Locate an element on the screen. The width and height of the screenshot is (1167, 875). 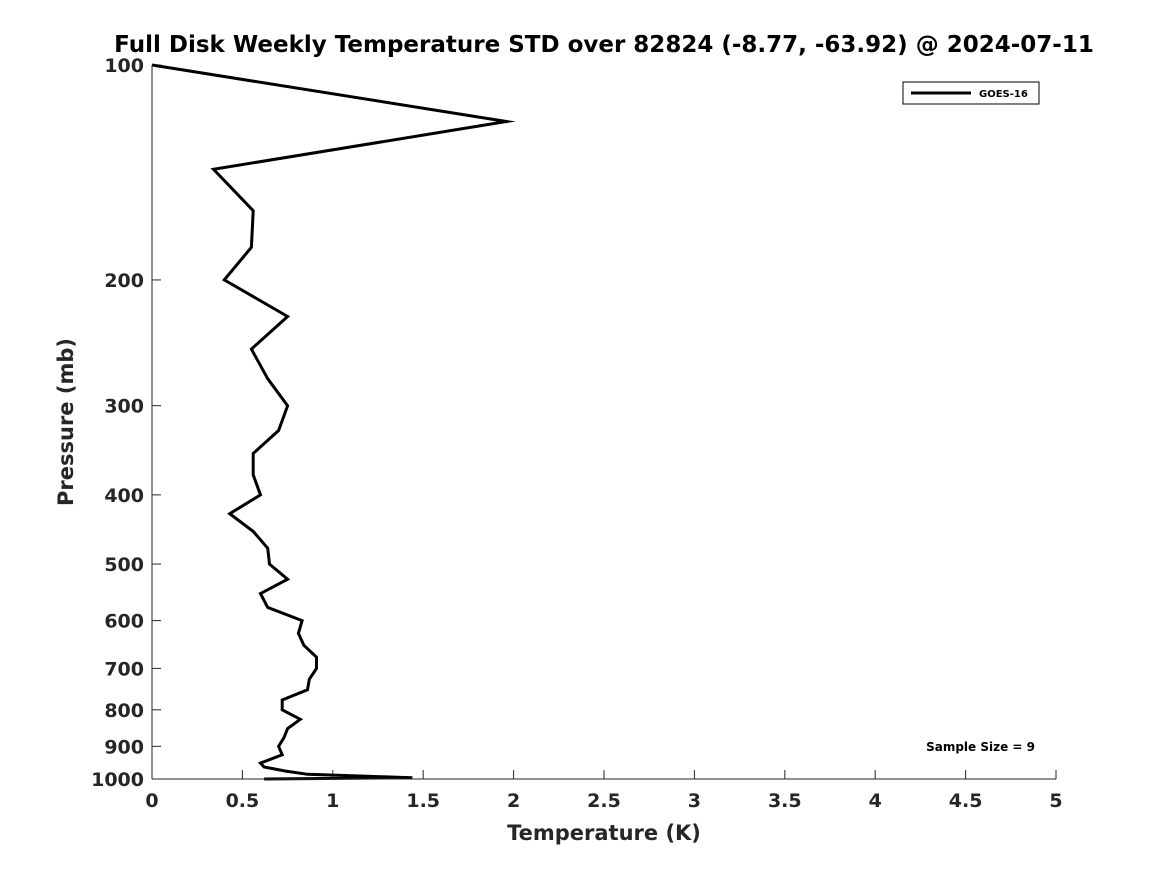
x-tick-label: 1.5 is located at coordinates (423, 801).